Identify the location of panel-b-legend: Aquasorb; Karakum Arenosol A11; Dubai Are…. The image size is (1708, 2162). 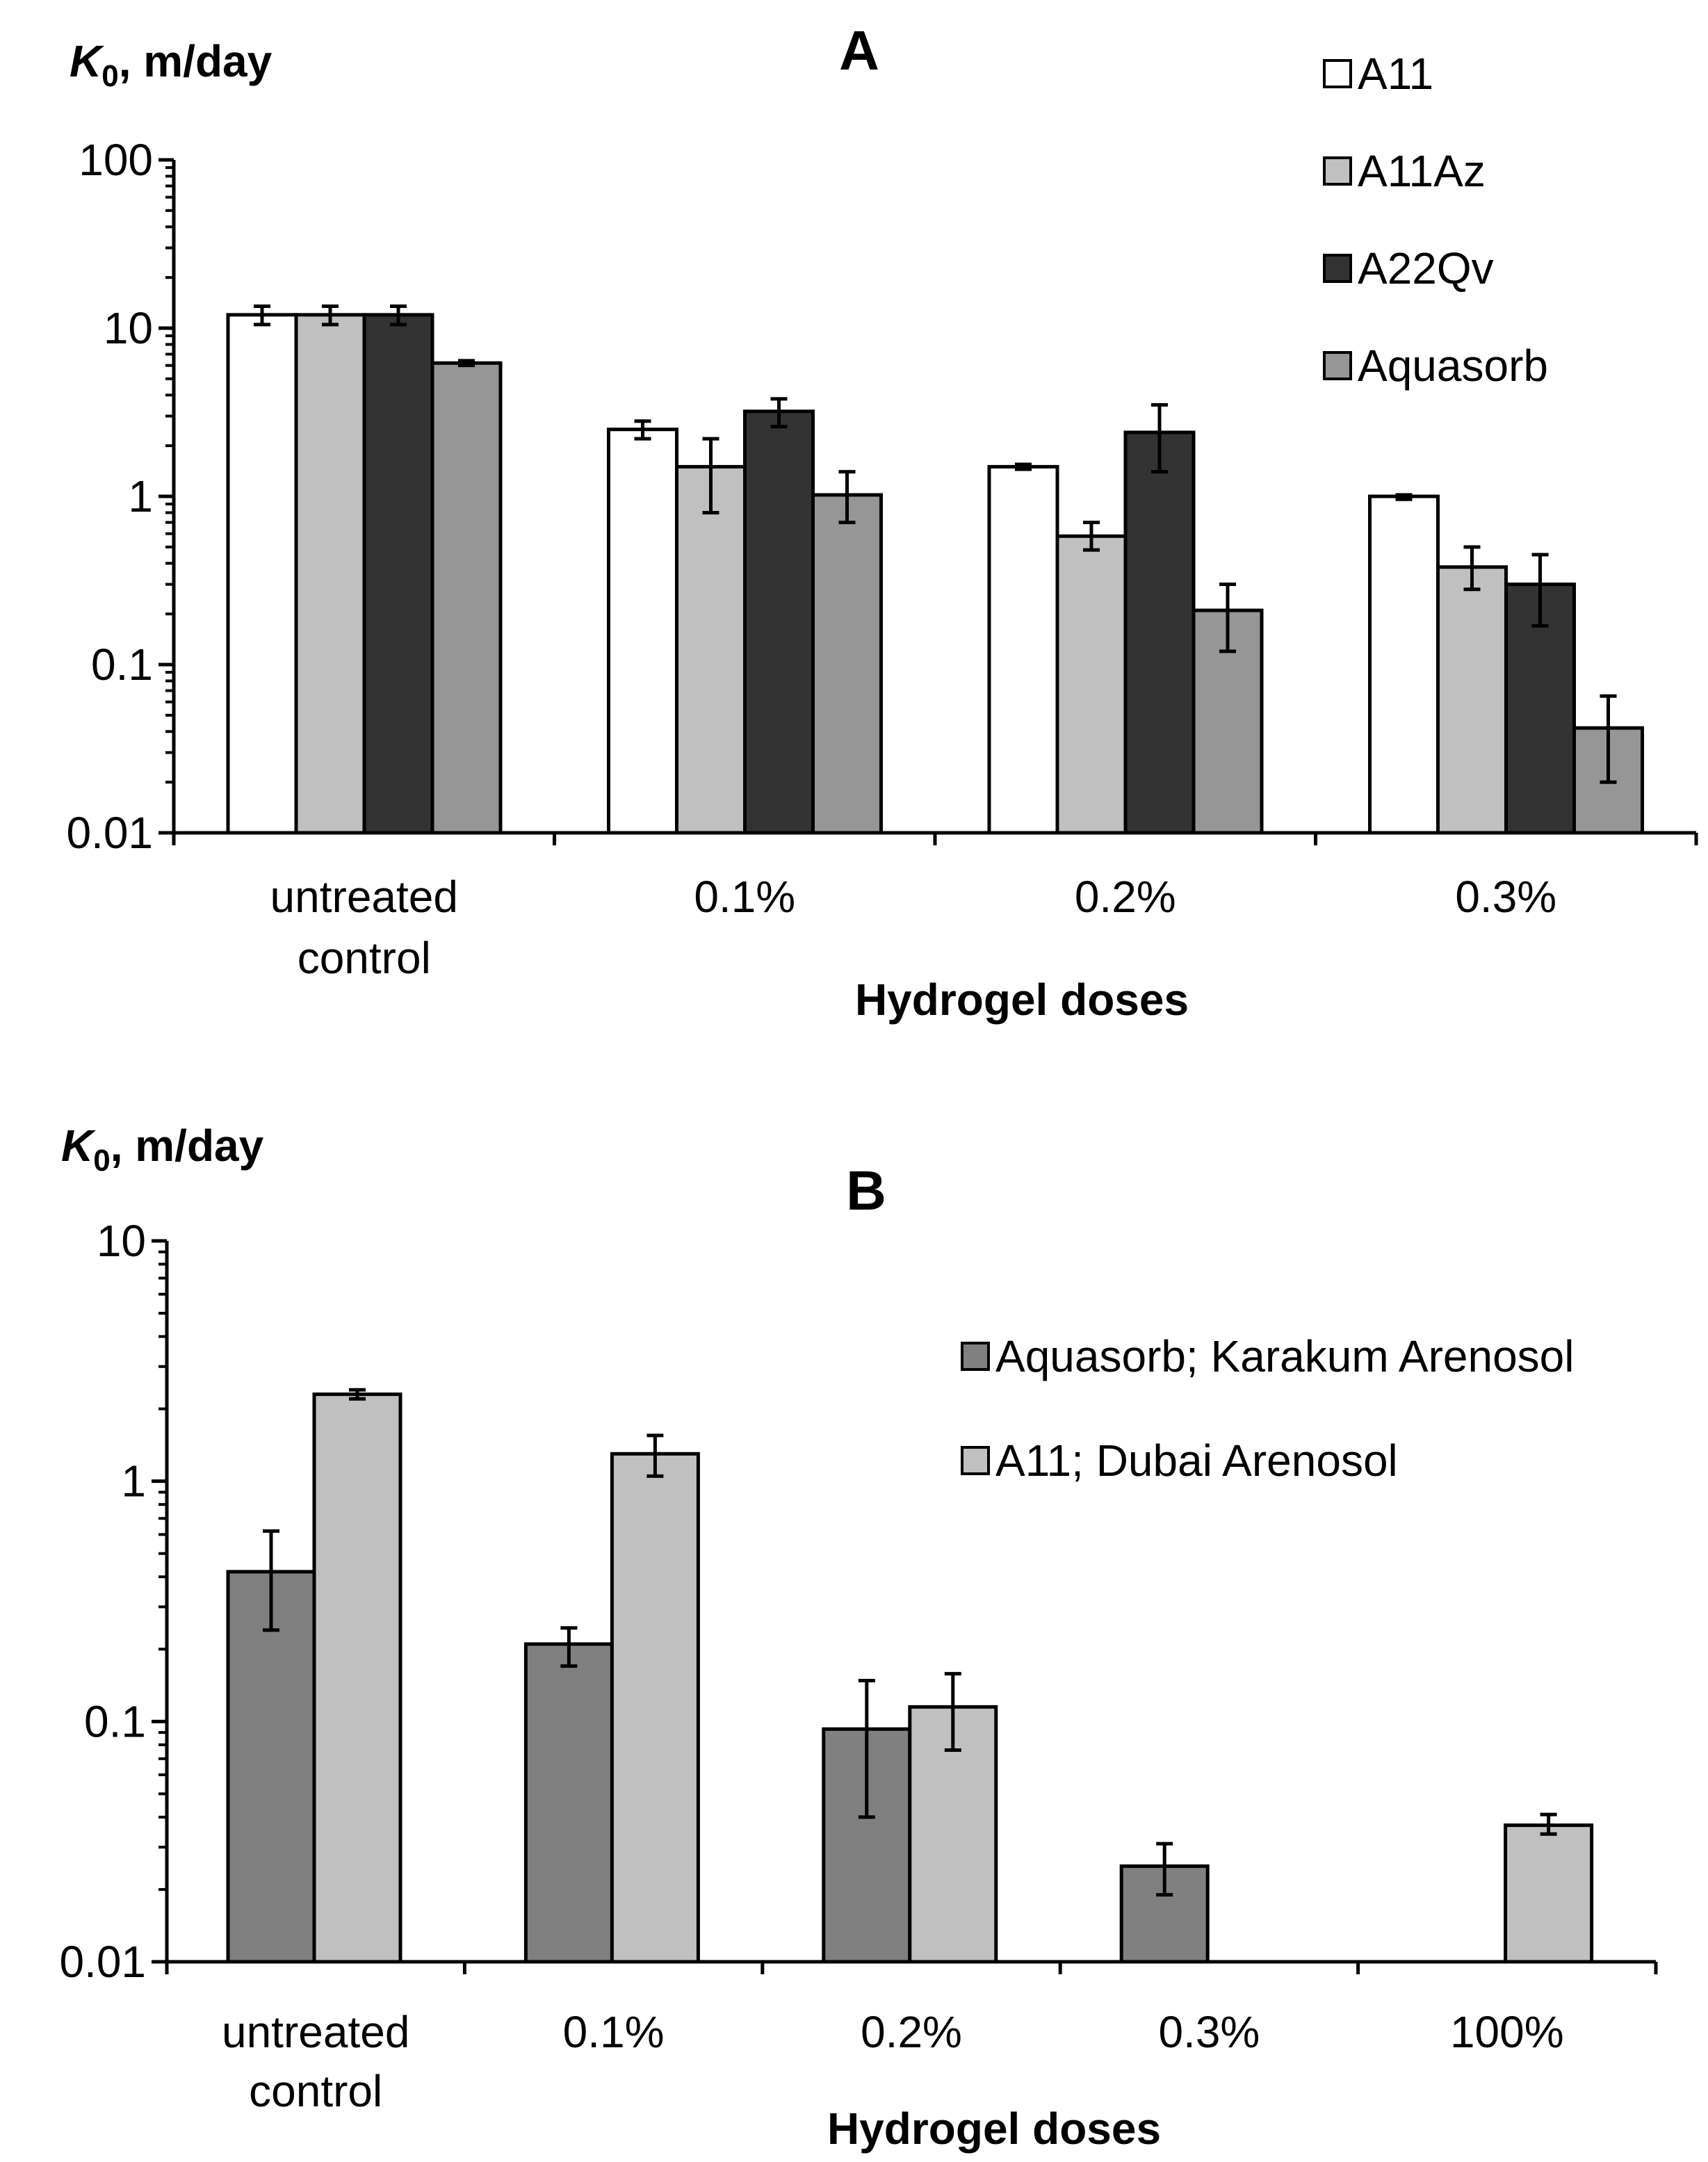
(1268, 1408).